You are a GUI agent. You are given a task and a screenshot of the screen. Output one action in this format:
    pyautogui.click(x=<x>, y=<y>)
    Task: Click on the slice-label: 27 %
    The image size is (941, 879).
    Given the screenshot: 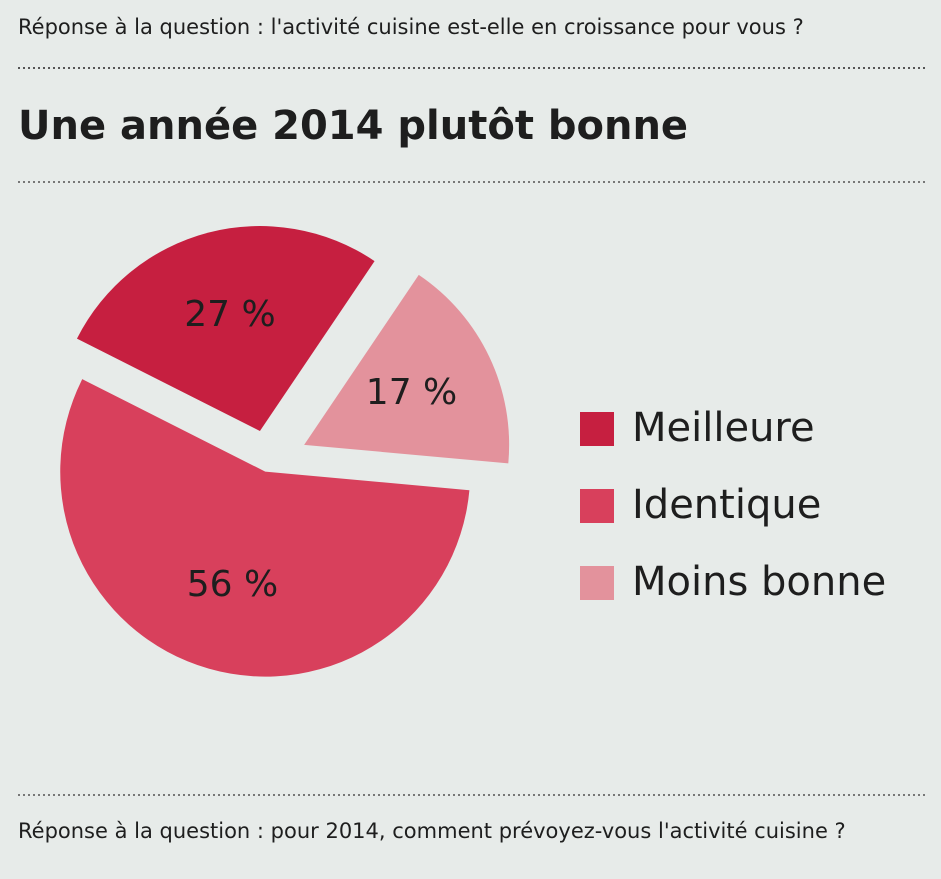 What is the action you would take?
    pyautogui.click(x=229, y=314)
    